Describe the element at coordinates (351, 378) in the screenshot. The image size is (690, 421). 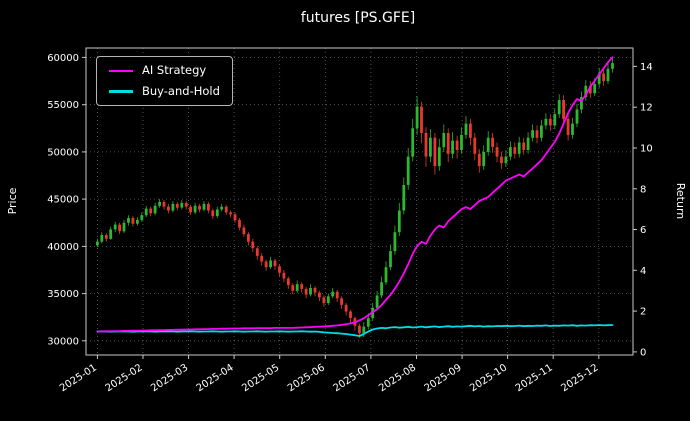
I see `x-tick-label: 2025-07` at that location.